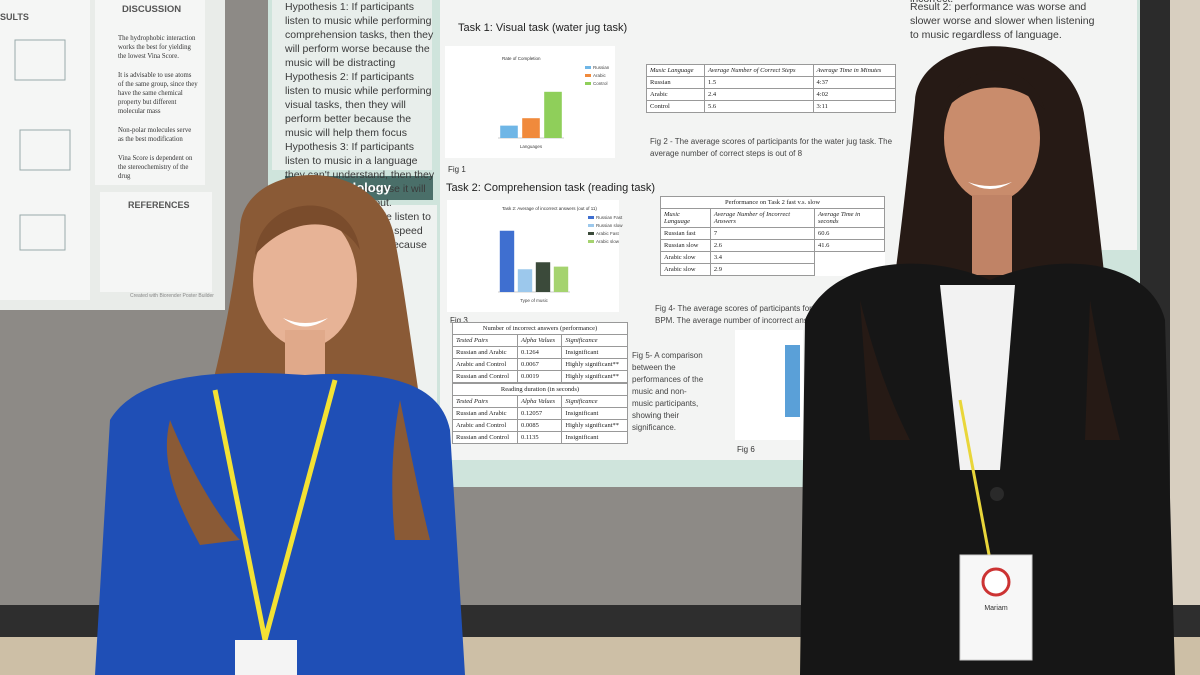 The height and width of the screenshot is (675, 1200). What do you see at coordinates (594, 437) in the screenshot?
I see `table-cell: Insignificant` at bounding box center [594, 437].